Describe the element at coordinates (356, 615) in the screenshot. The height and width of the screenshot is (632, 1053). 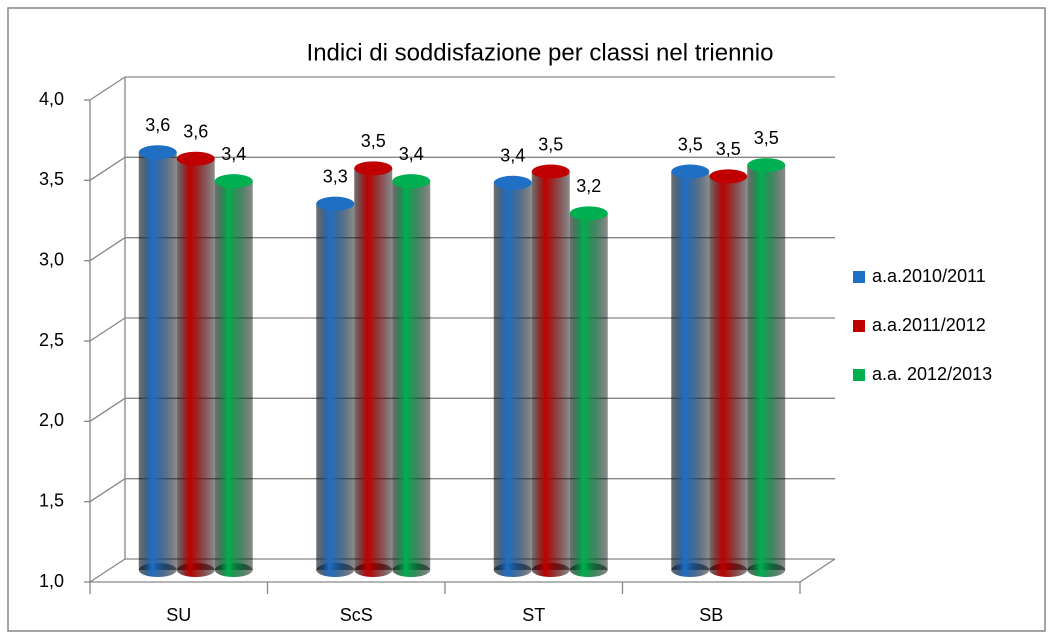
I see `x-tick-label: ScS` at that location.